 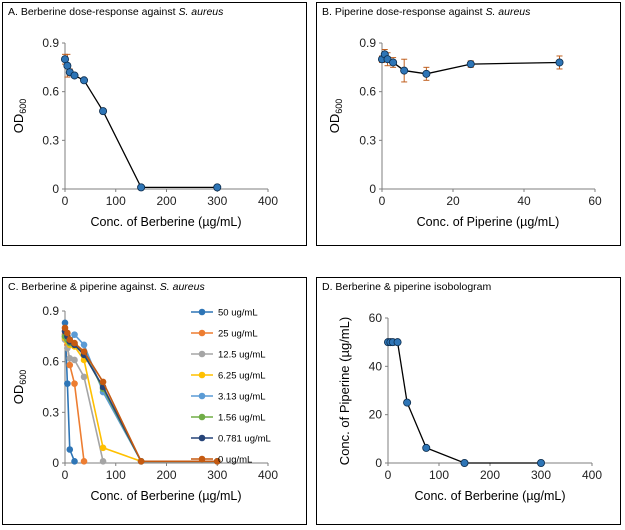 I want to click on legend-label: 3.13 ug/mL, so click(x=242, y=397).